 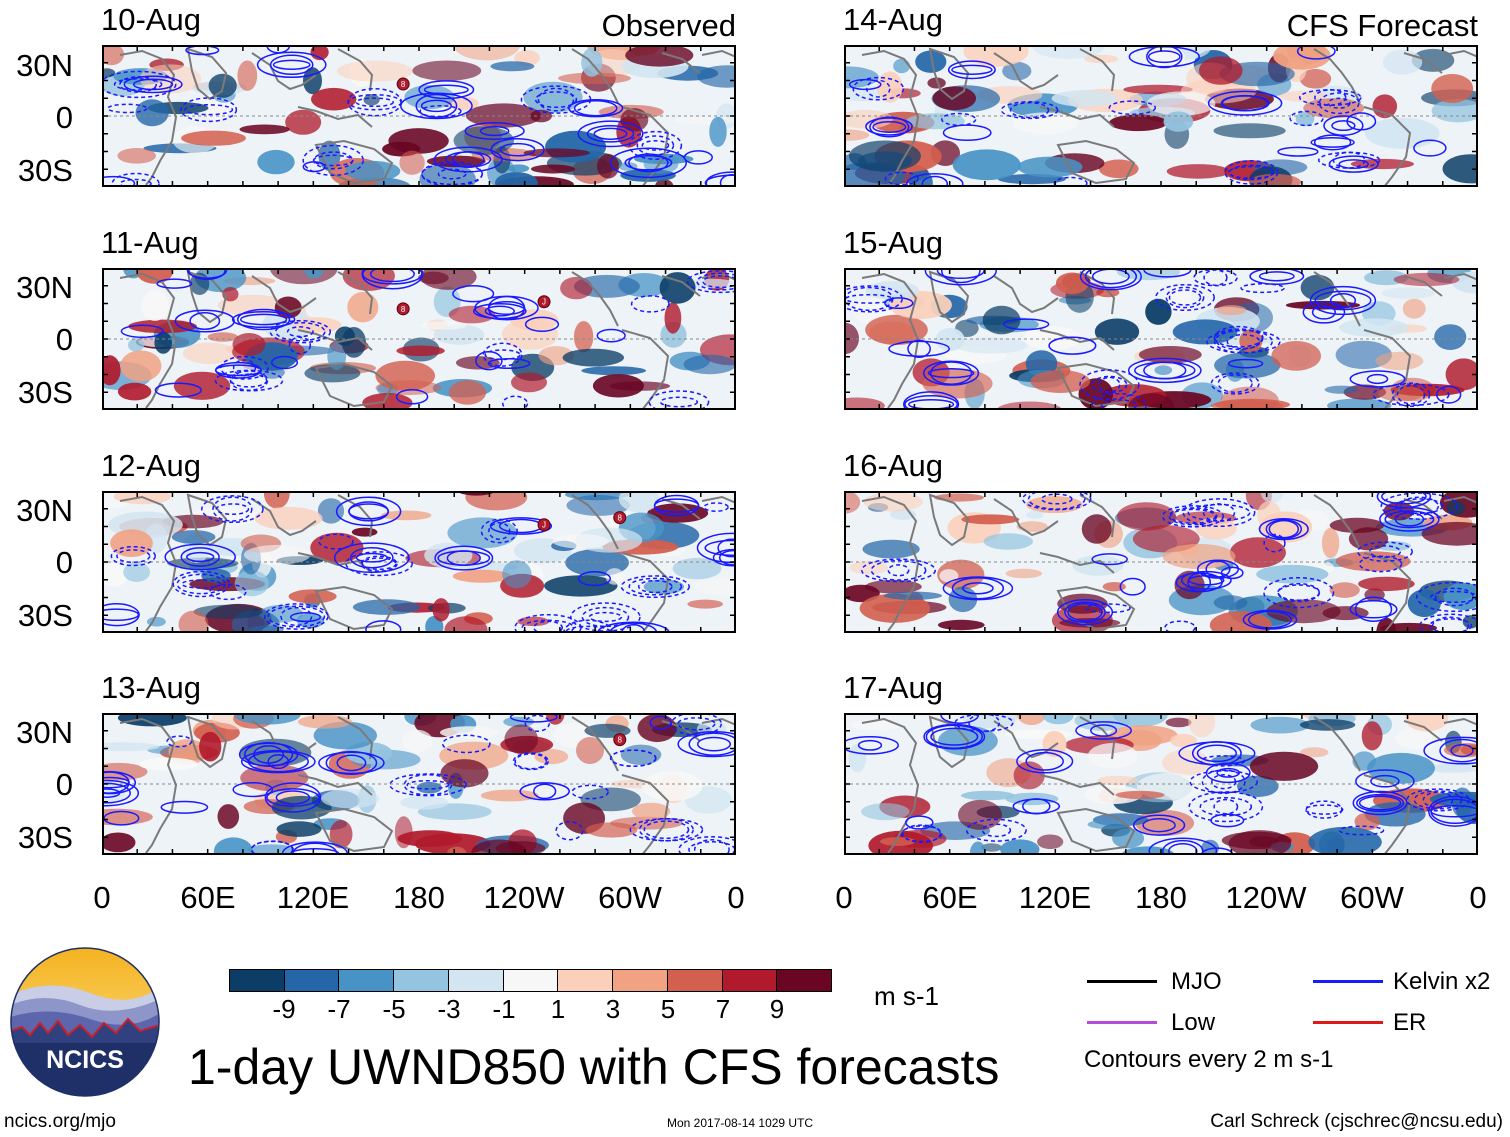 I want to click on storm-marker: 8, so click(x=620, y=740).